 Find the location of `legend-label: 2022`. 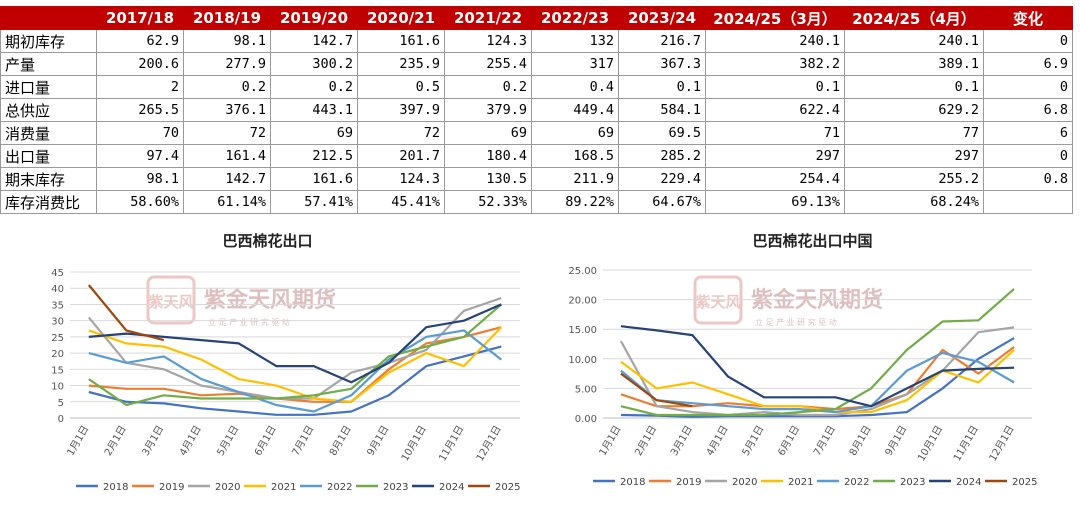

legend-label: 2022 is located at coordinates (856, 482).